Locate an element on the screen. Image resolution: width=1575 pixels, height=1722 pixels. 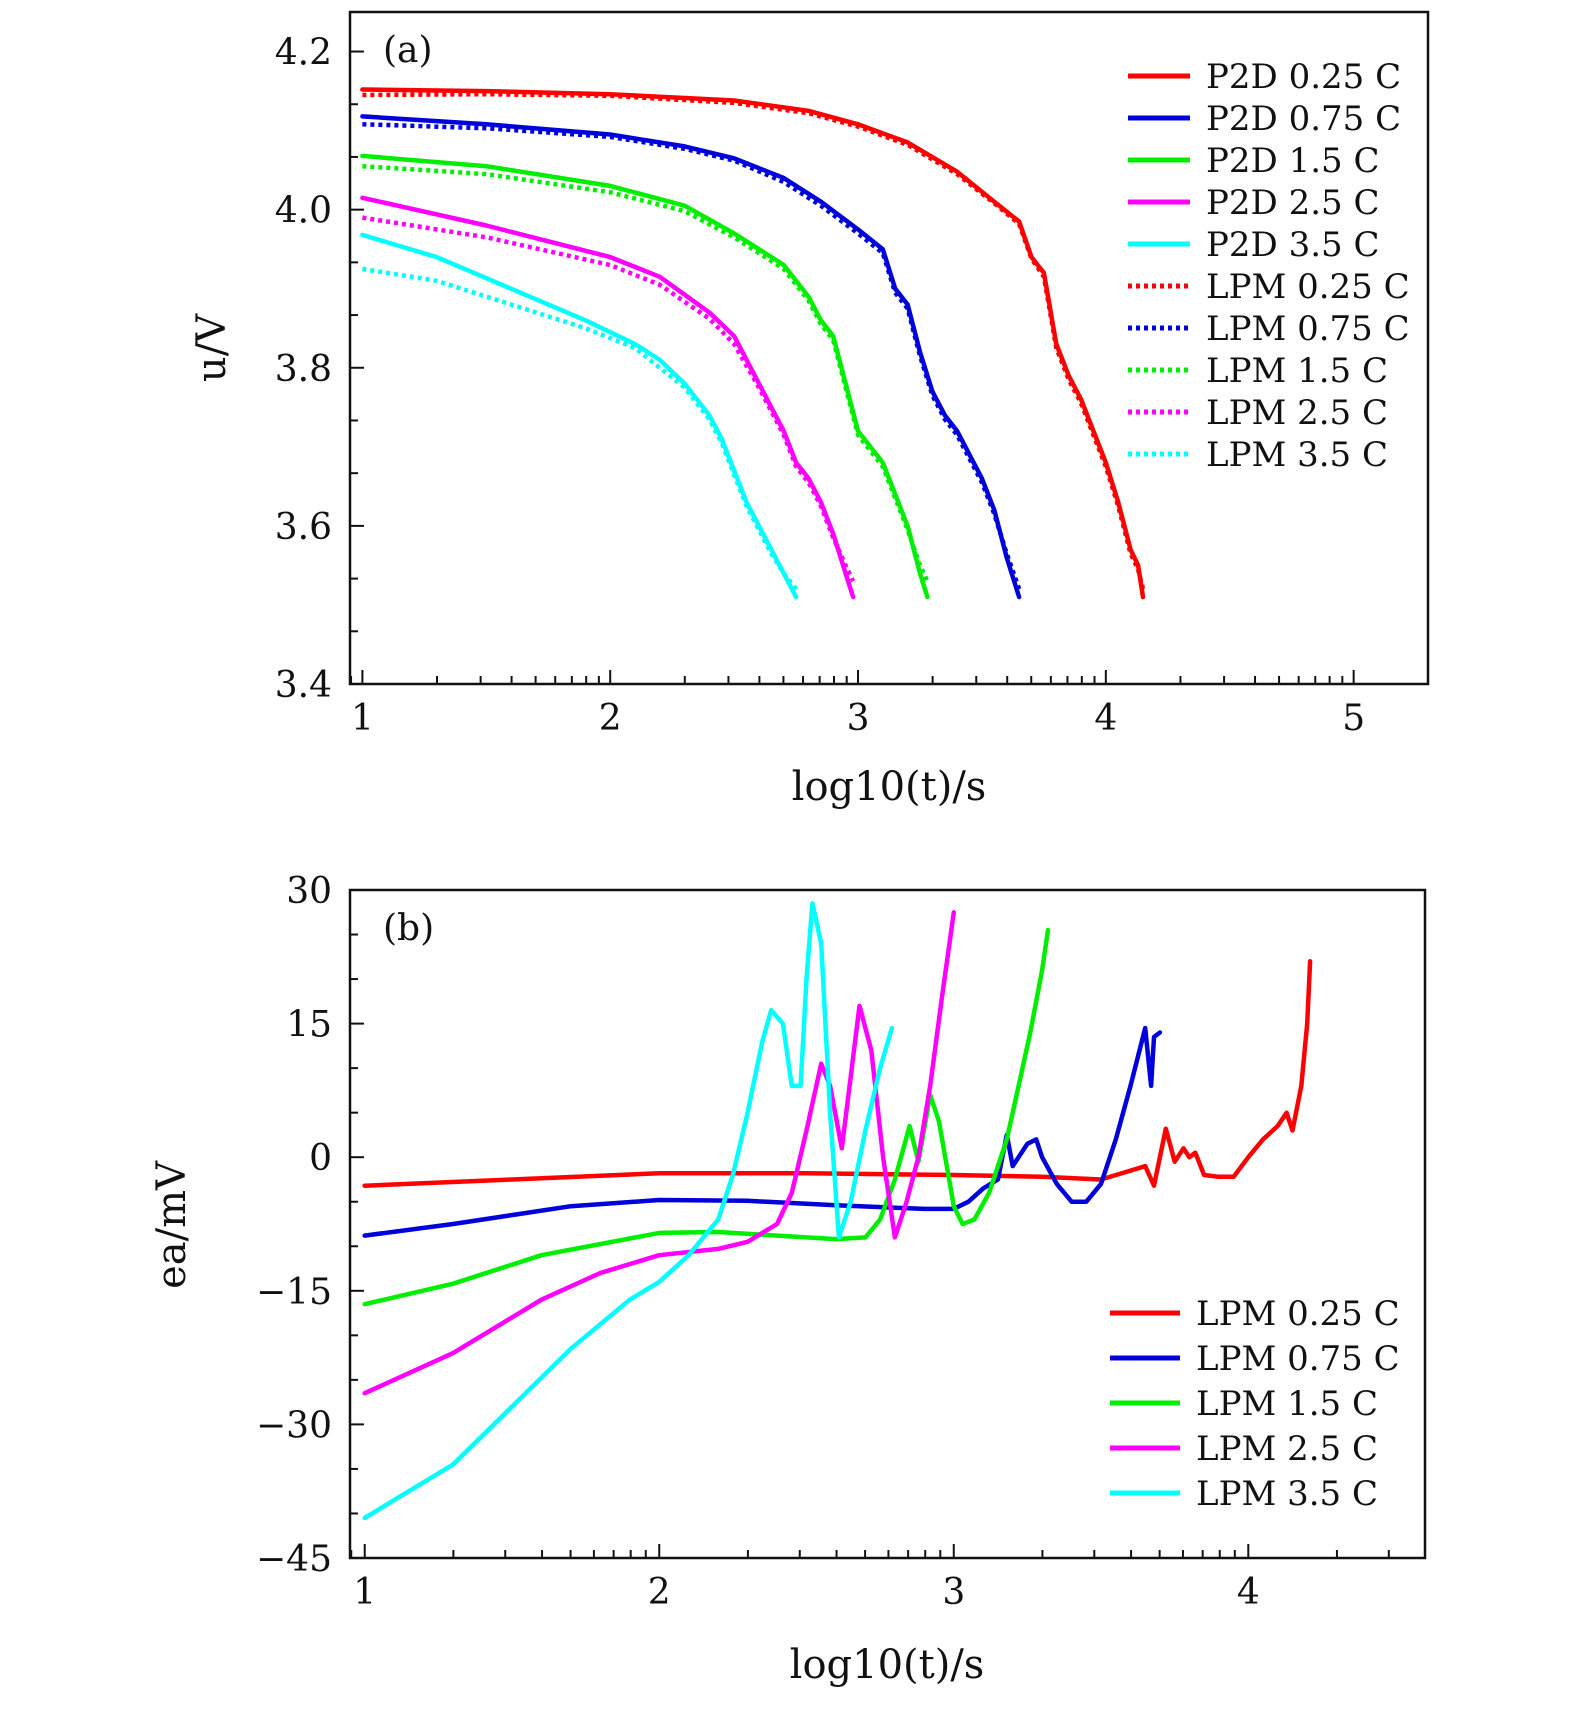
panel-a-x-tick-label: 2 is located at coordinates (610, 718).